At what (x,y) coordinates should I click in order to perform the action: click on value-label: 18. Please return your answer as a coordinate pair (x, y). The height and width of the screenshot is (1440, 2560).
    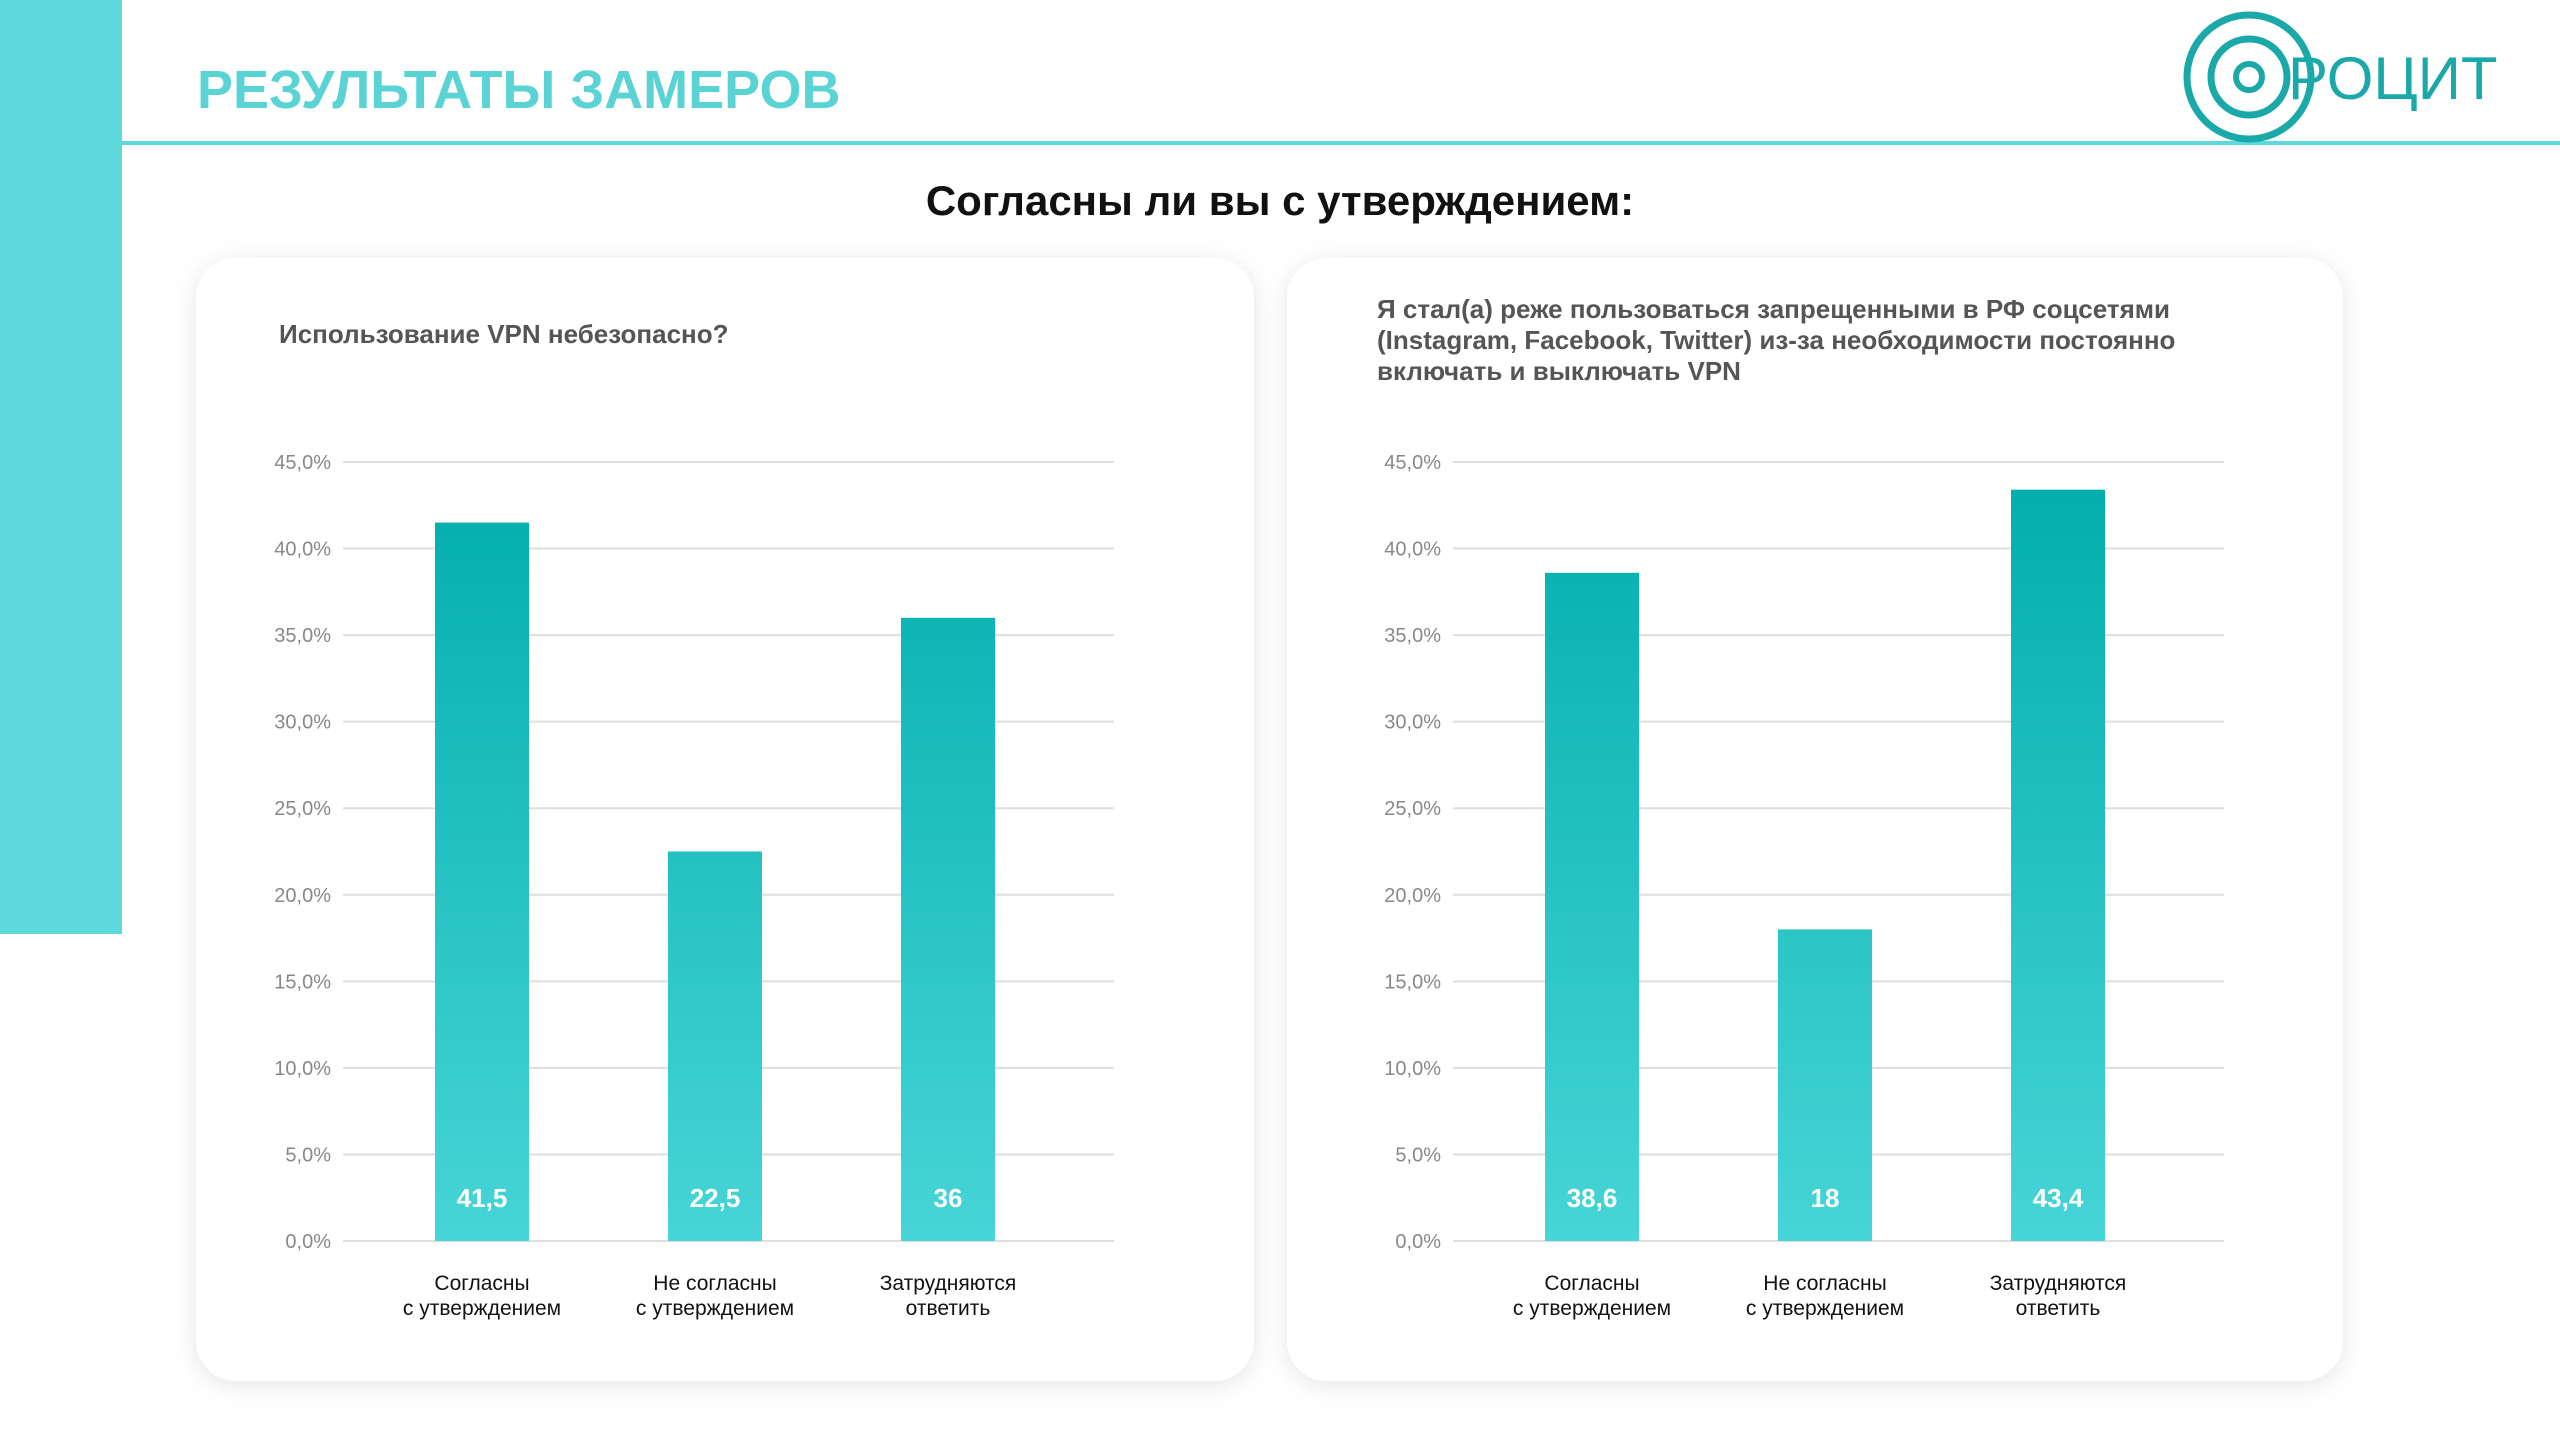
    Looking at the image, I should click on (1825, 1198).